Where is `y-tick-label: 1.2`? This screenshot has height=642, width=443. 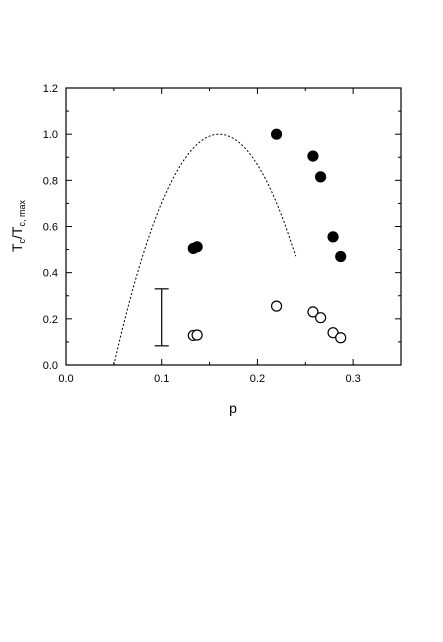
y-tick-label: 1.2 is located at coordinates (50, 89).